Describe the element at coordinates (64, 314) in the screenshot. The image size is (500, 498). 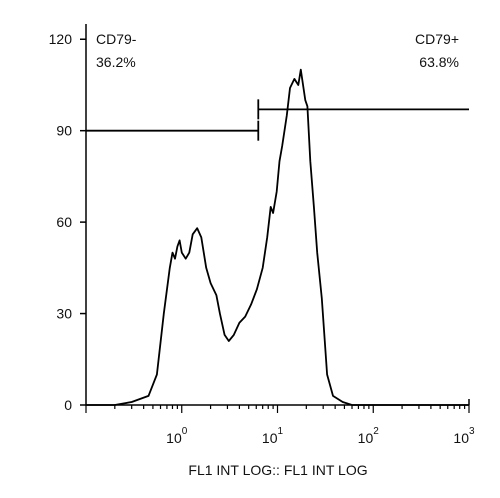
I see `y-tick-label: 30` at that location.